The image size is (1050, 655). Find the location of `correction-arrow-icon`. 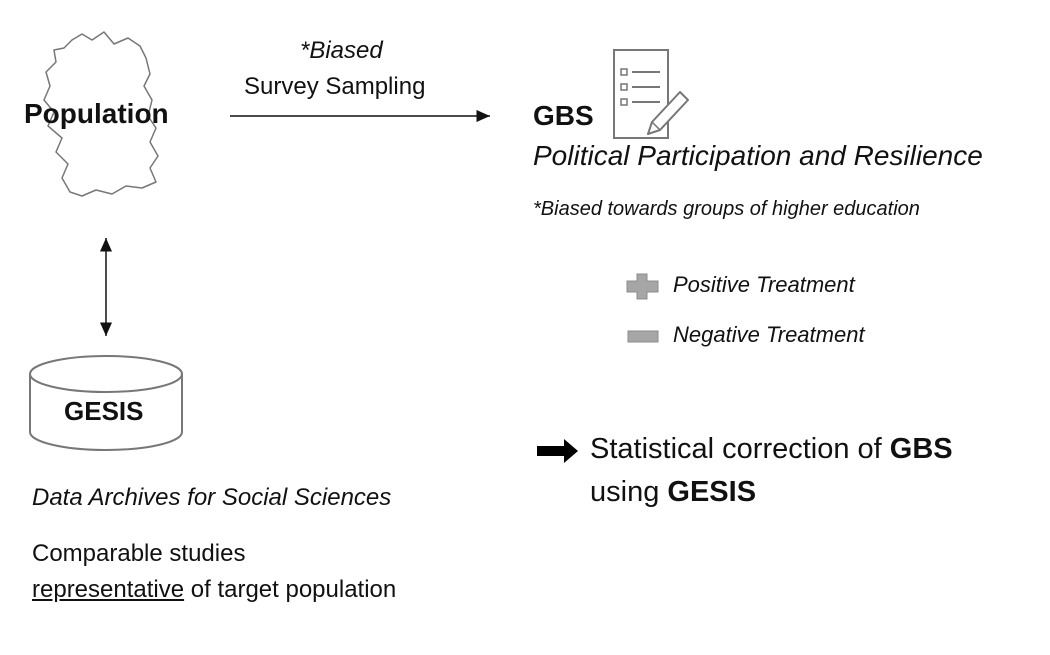

correction-arrow-icon is located at coordinates (557, 451).